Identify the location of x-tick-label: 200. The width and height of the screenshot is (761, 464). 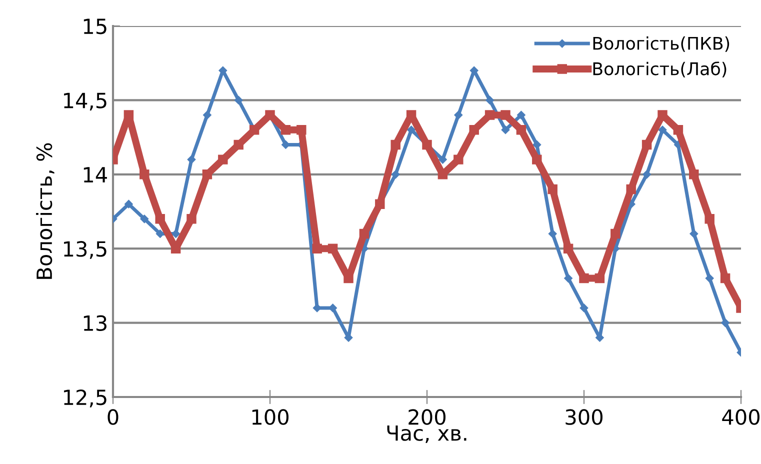
(427, 417).